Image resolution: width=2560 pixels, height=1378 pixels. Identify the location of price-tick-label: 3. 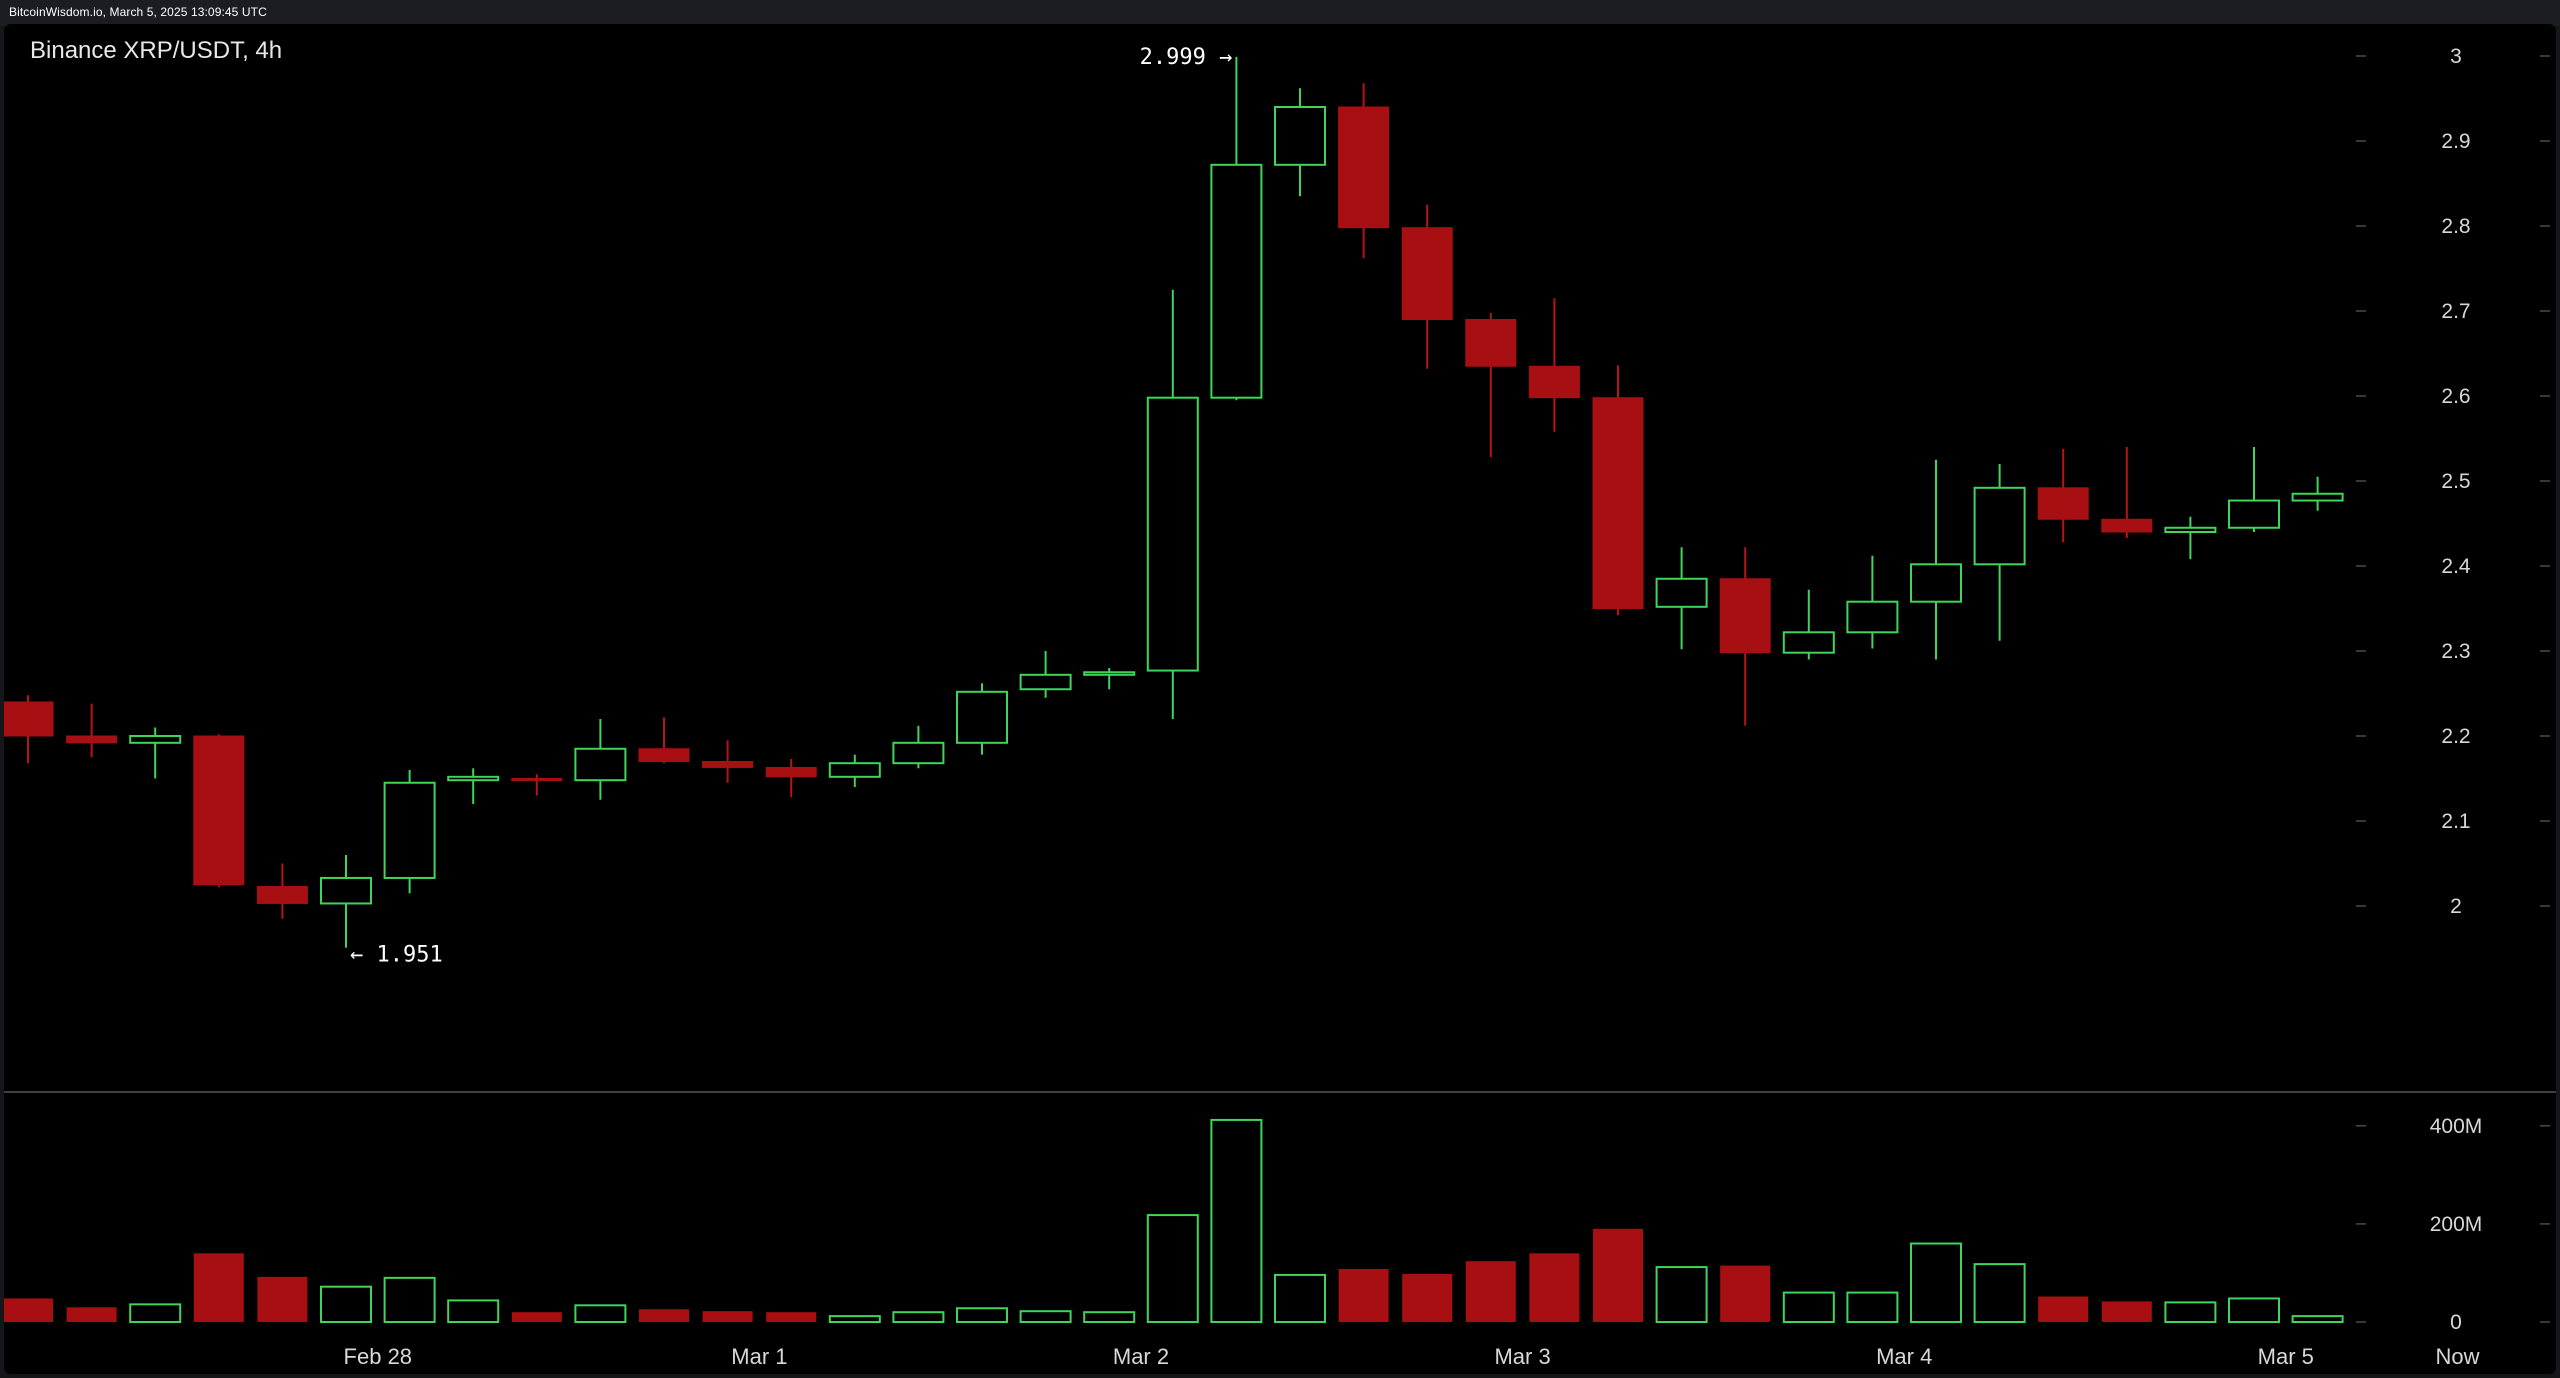
(2456, 56).